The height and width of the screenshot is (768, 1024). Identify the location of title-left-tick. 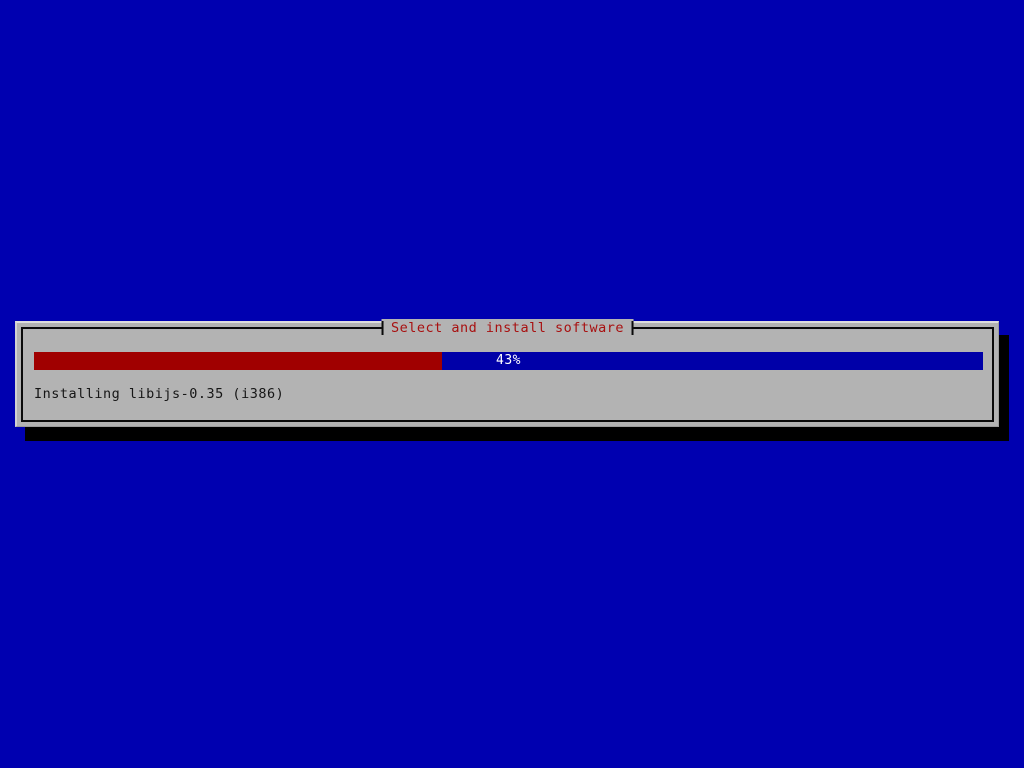
(382, 328).